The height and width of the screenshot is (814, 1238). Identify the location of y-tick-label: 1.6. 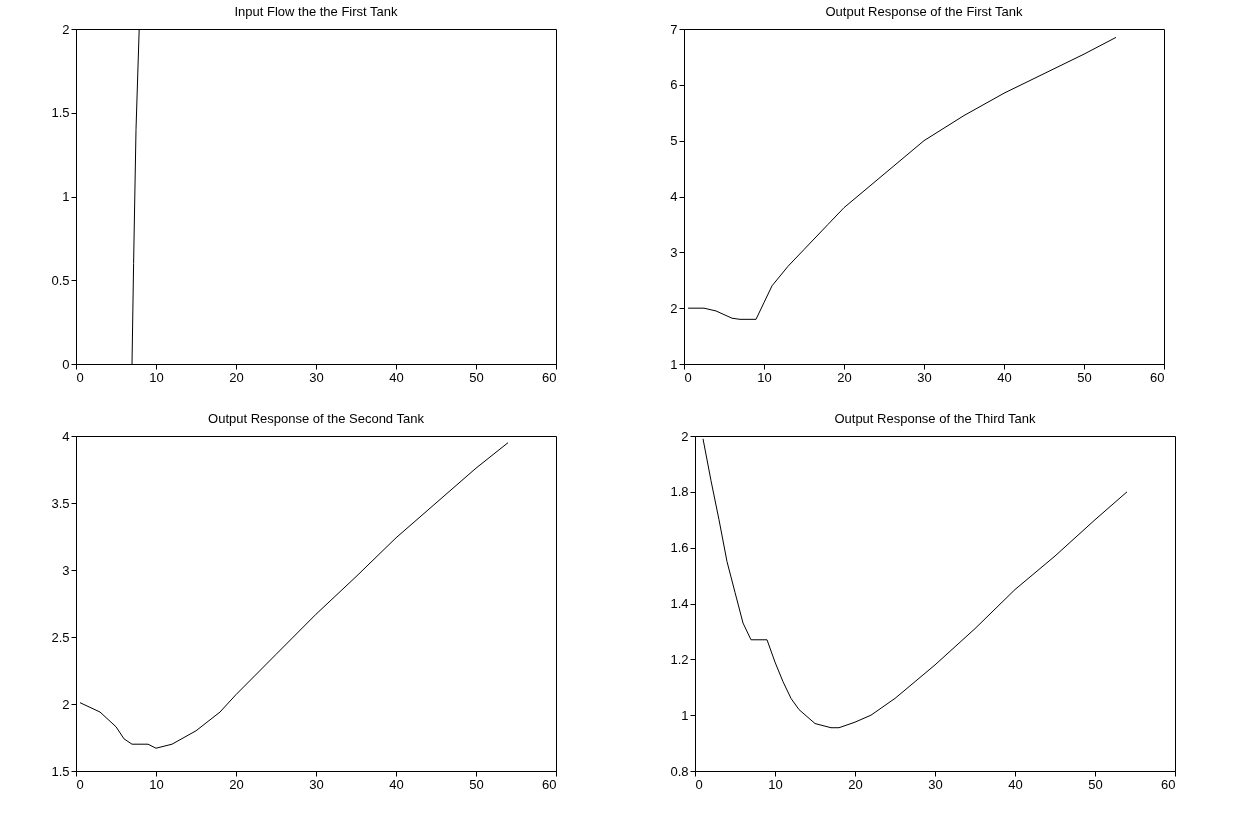
(679, 548).